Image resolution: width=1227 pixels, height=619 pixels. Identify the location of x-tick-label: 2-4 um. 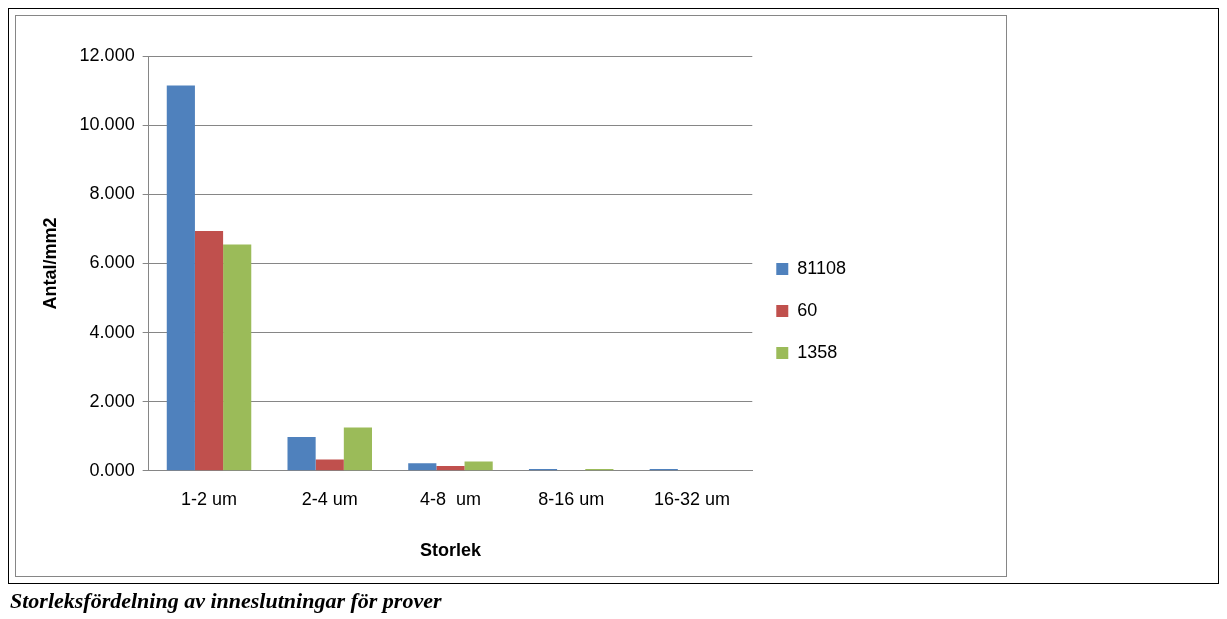
(329, 498).